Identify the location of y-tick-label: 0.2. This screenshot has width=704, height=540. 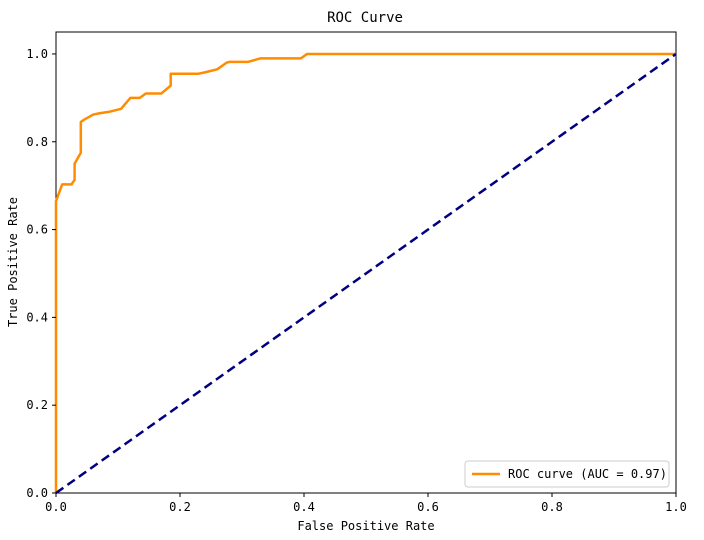
(37, 405).